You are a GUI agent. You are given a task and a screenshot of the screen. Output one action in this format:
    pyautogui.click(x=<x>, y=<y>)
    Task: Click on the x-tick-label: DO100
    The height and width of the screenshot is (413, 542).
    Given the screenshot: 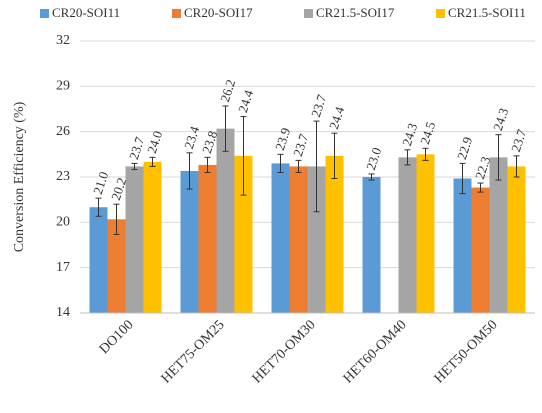 What is the action you would take?
    pyautogui.click(x=117, y=337)
    